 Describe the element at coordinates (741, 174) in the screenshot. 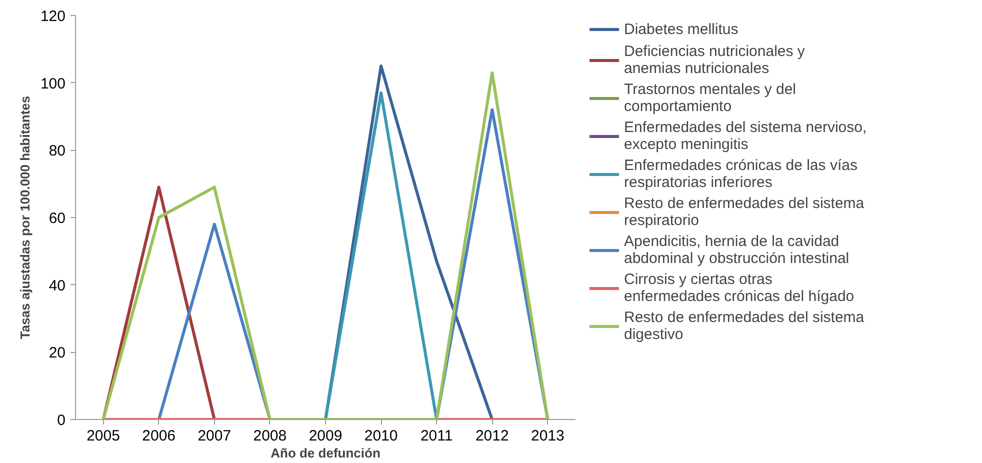

I see `legend-label: Enfermedades crónicas de las vías respiratorias inferiores` at that location.